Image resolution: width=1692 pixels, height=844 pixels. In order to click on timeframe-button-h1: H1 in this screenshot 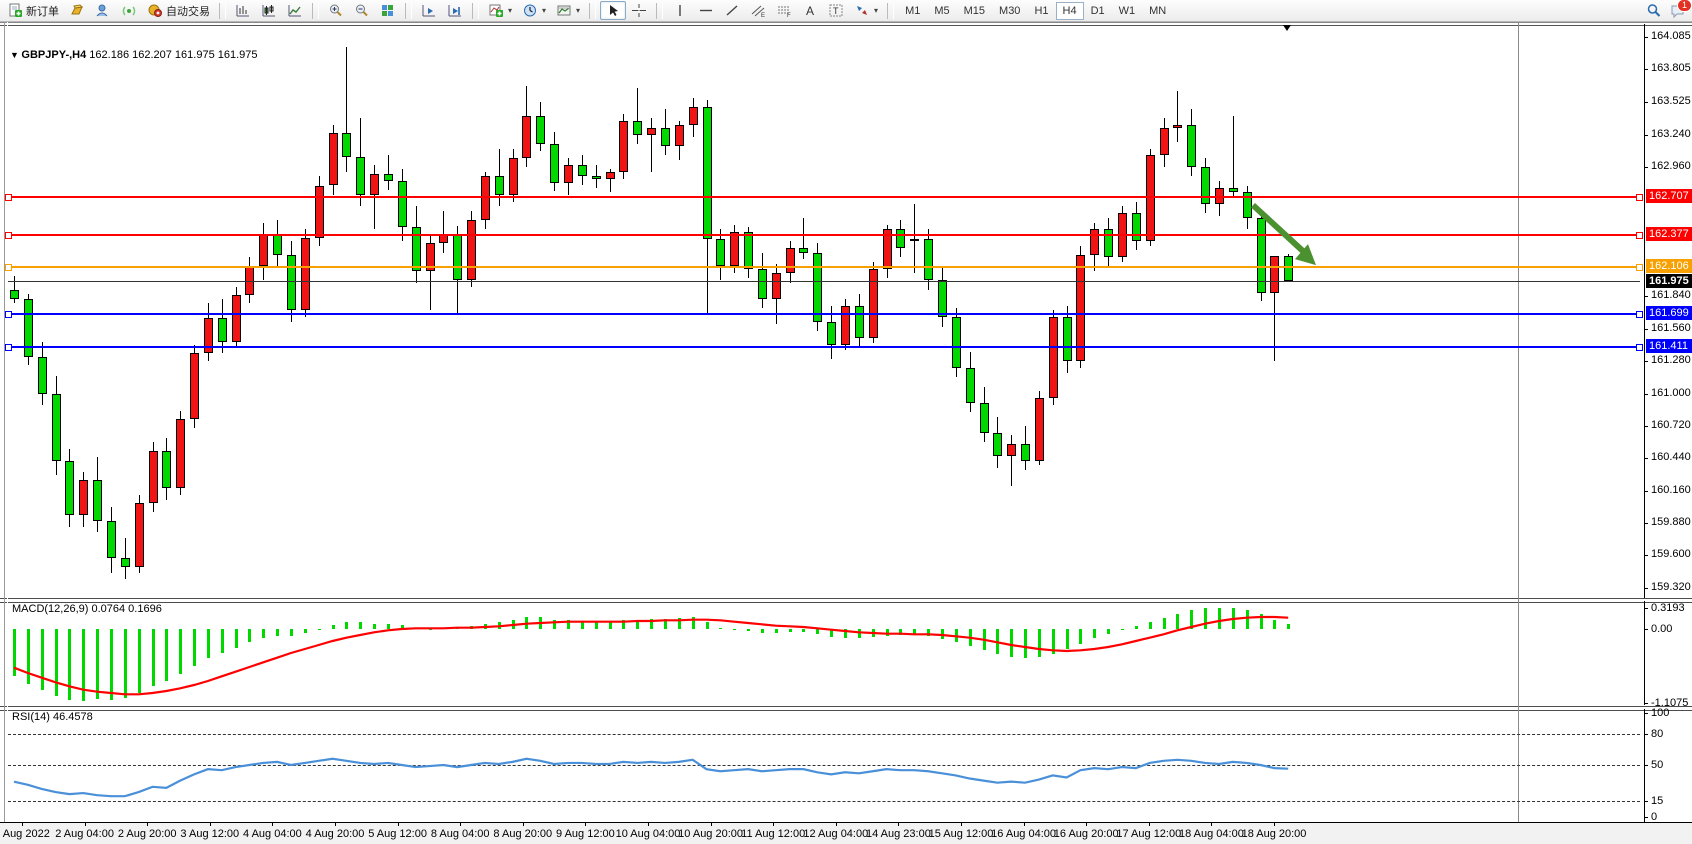, I will do `click(1041, 10)`.